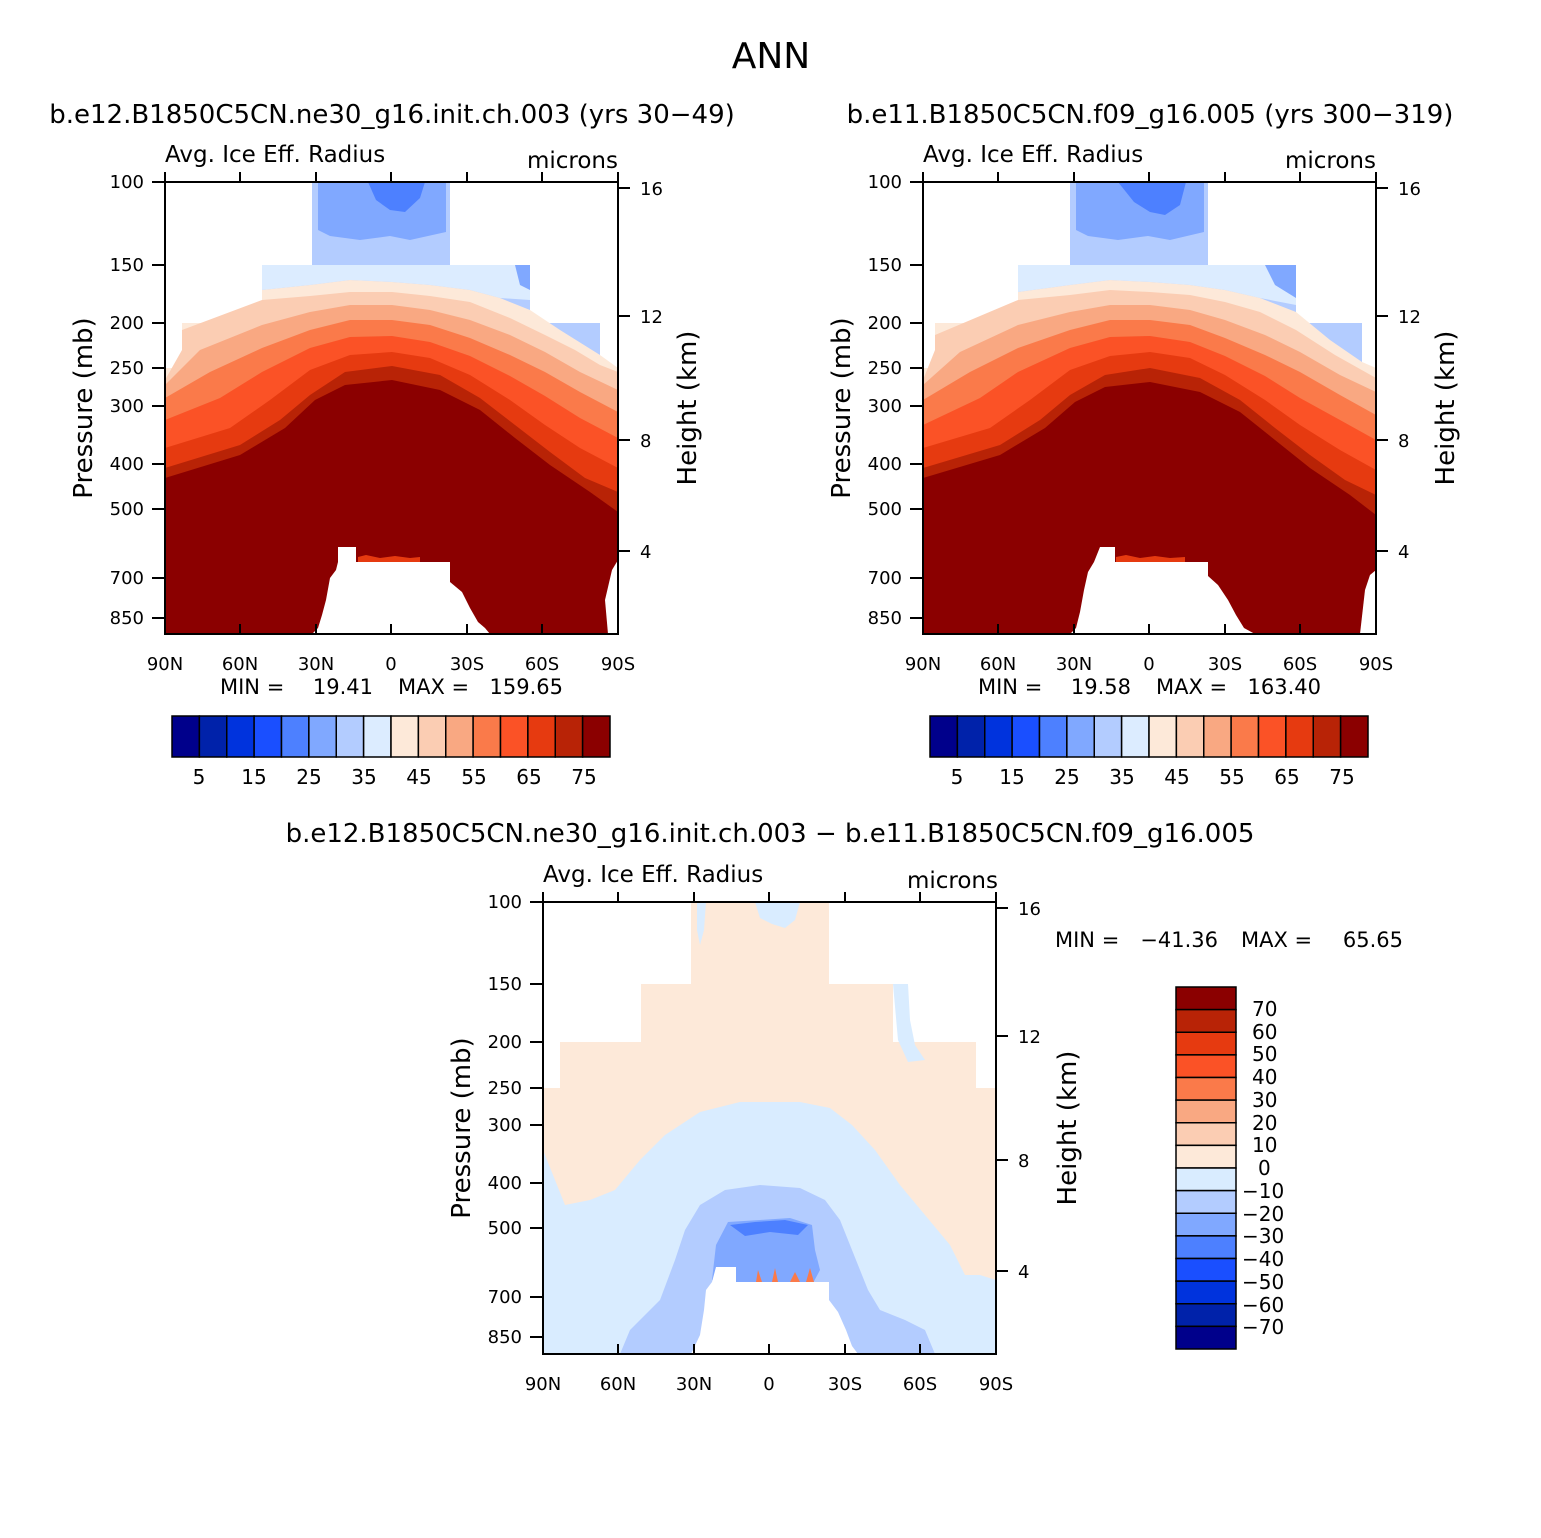 This screenshot has height=1538, width=1541. What do you see at coordinates (396, 282) in the screenshot?
I see `left-contour-band-lightblue` at bounding box center [396, 282].